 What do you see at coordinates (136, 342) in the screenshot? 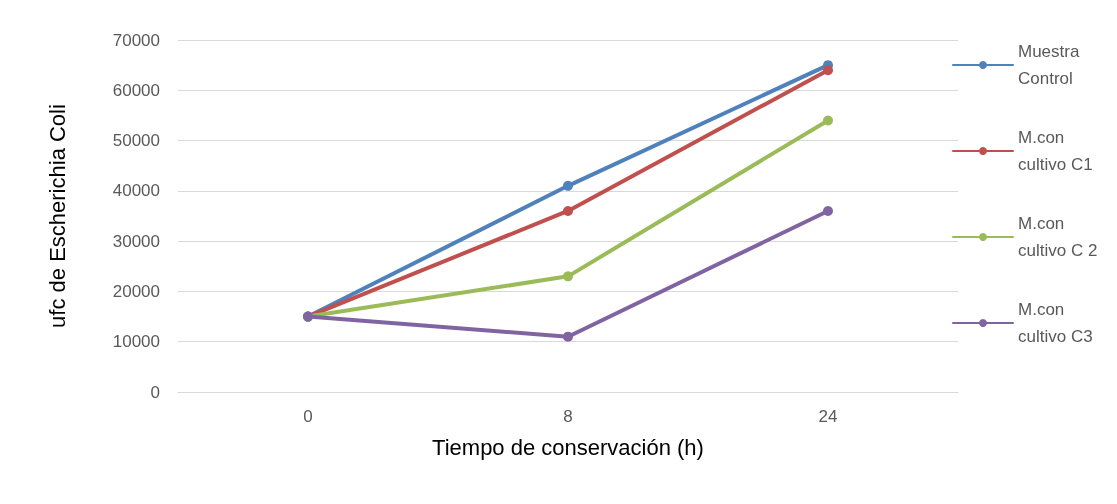
I see `y-tick-label: 10000` at bounding box center [136, 342].